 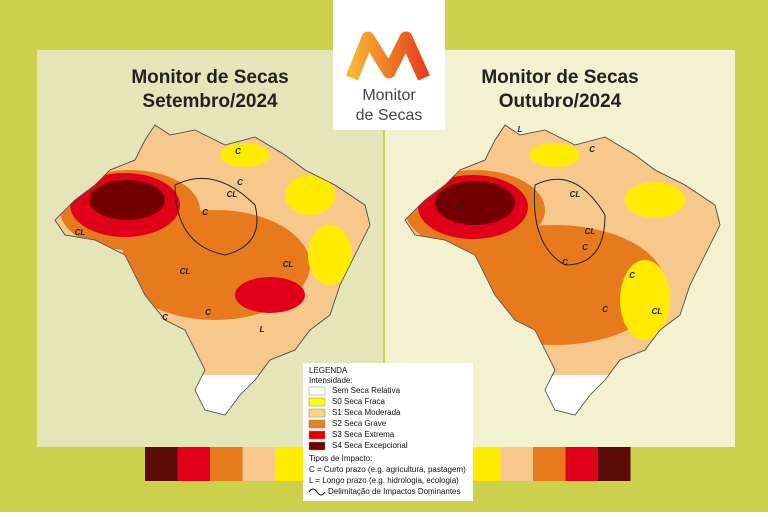 What do you see at coordinates (388, 464) in the screenshot?
I see `color-strip` at bounding box center [388, 464].